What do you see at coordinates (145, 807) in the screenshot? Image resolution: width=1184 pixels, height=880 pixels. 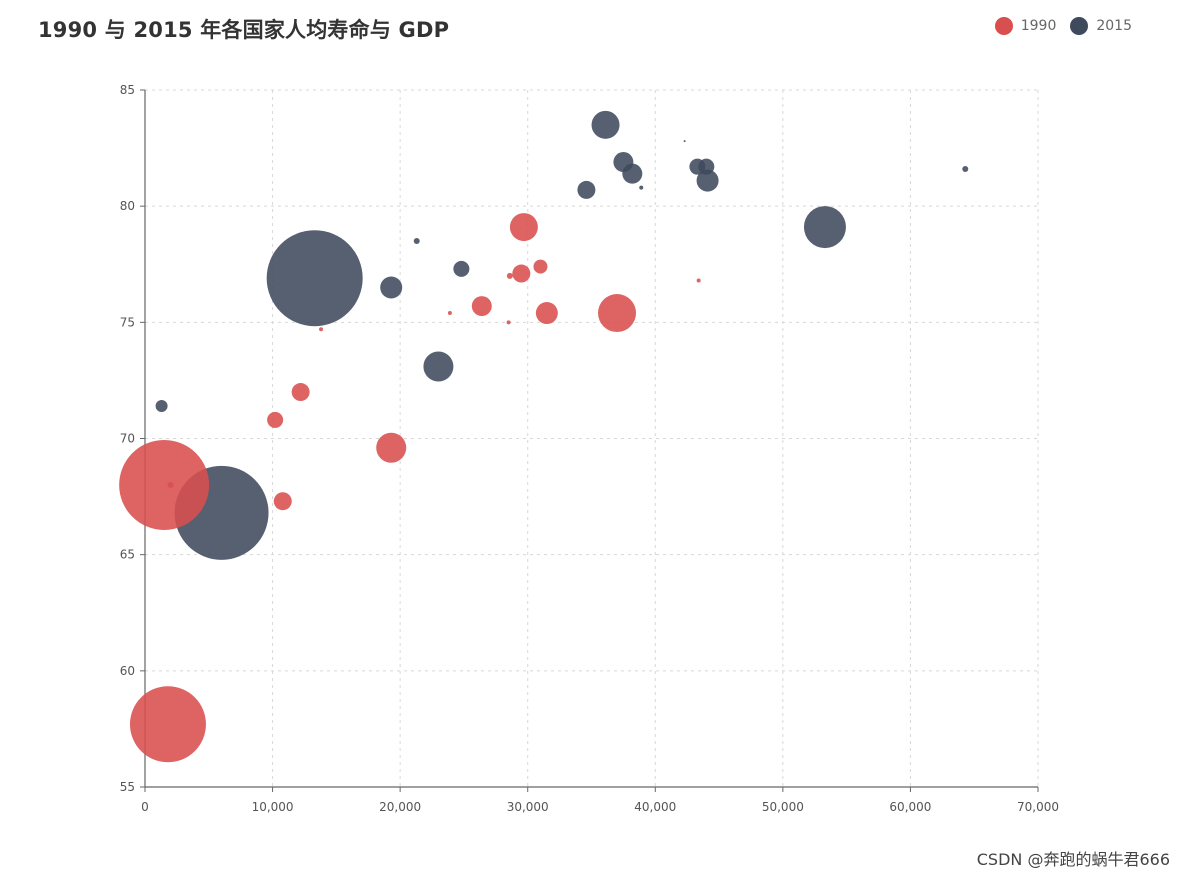 I see `x-tick-label: 0` at bounding box center [145, 807].